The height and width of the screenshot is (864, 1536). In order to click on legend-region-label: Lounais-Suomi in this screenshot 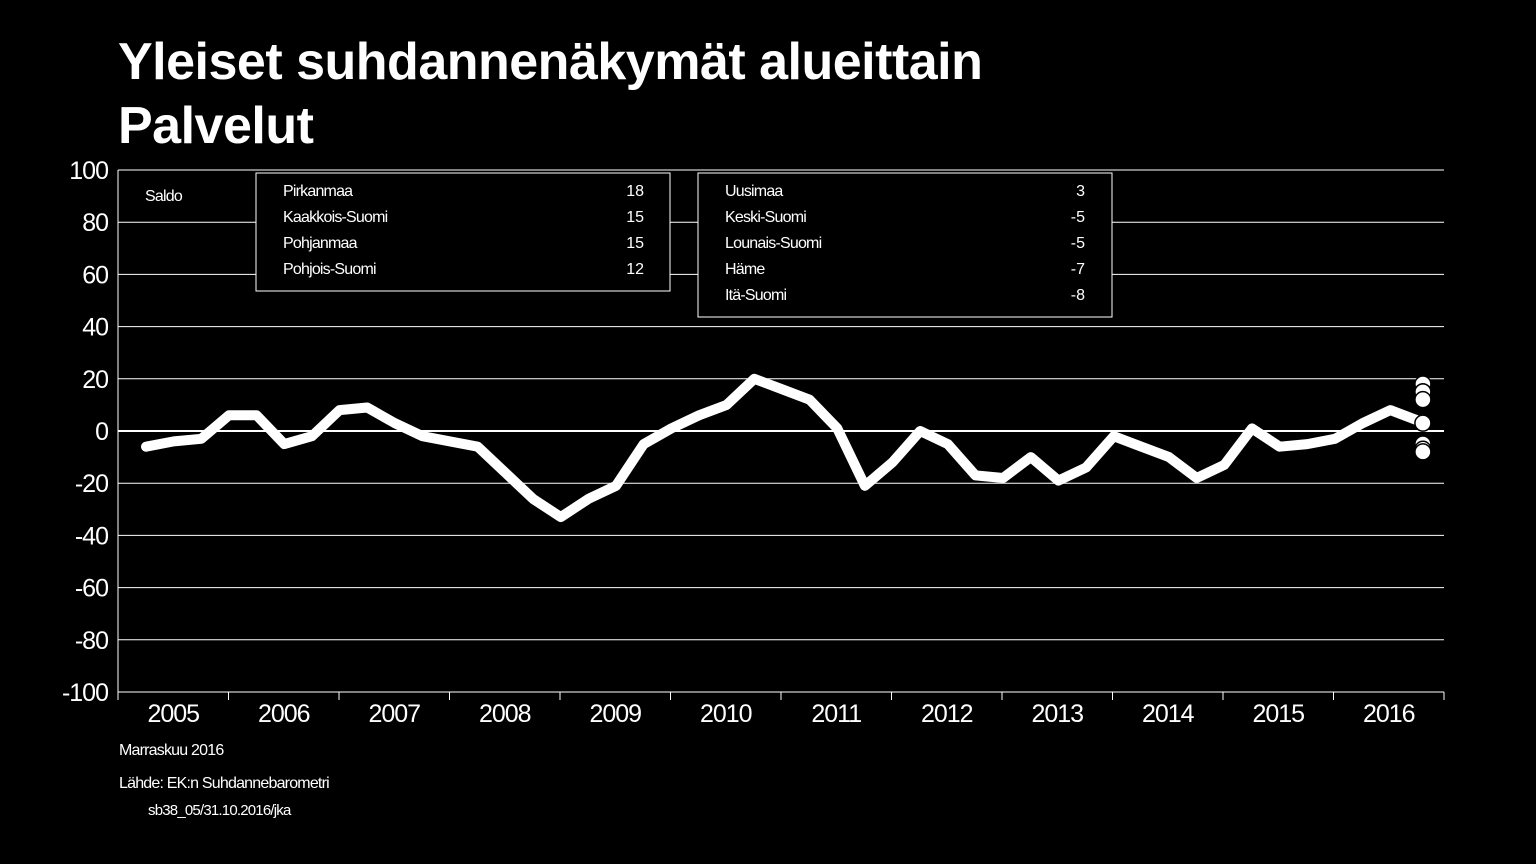, I will do `click(773, 243)`.